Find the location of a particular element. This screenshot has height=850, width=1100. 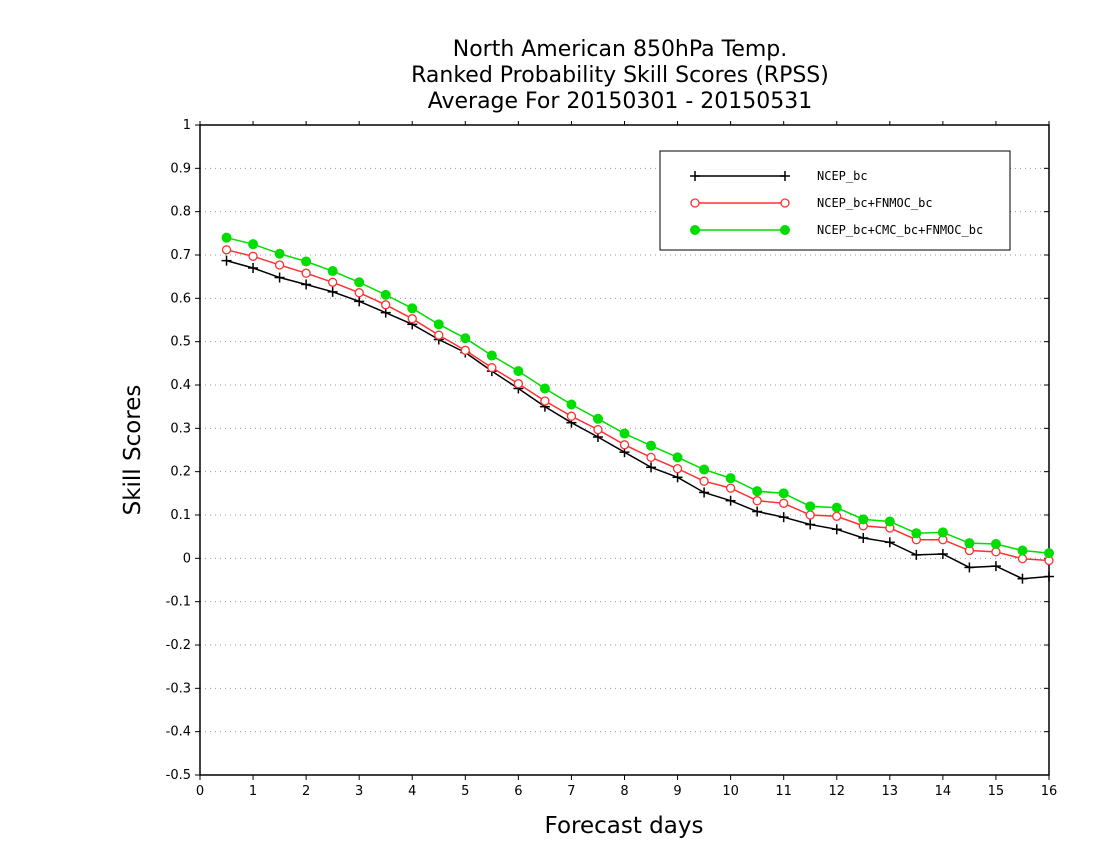

x-axis-label: Forecast days is located at coordinates (624, 826).